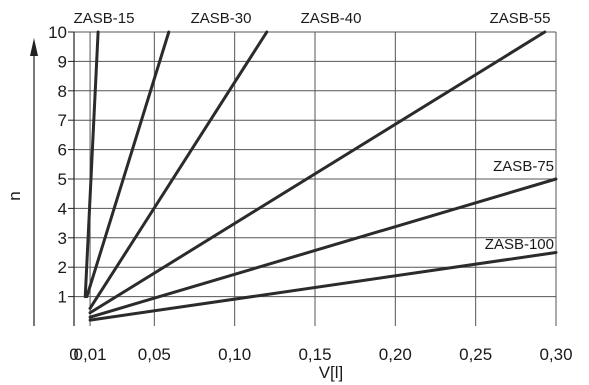  What do you see at coordinates (62, 208) in the screenshot?
I see `y-tick-label: 4` at bounding box center [62, 208].